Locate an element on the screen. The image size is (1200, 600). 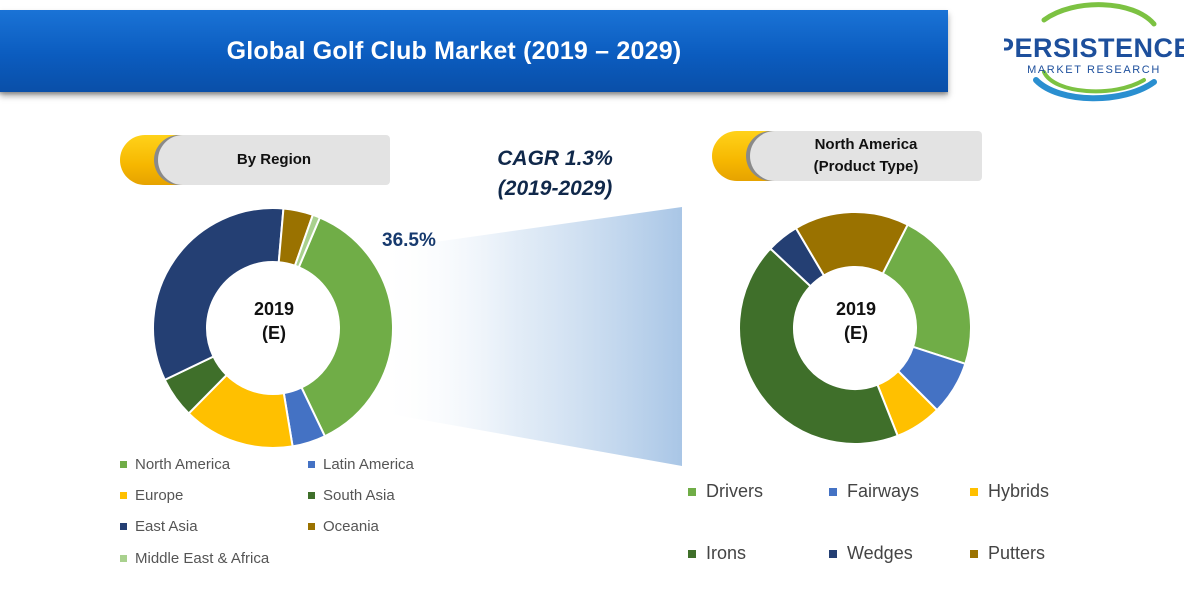
region-donut is located at coordinates (273, 328).